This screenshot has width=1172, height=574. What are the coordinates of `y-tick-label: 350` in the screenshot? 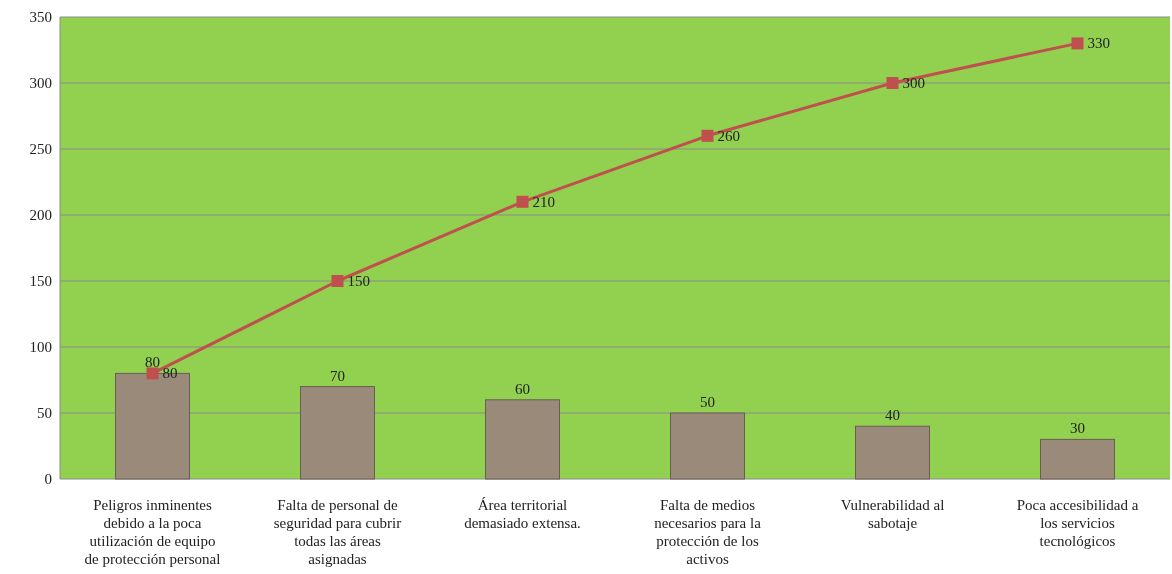 It's located at (40, 17).